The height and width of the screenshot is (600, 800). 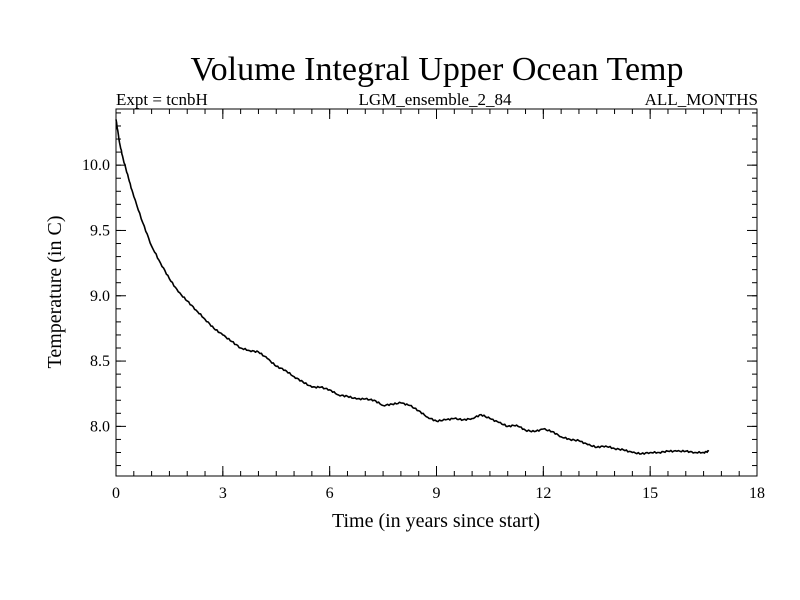 I want to click on x-tick-label: 6, so click(x=330, y=493).